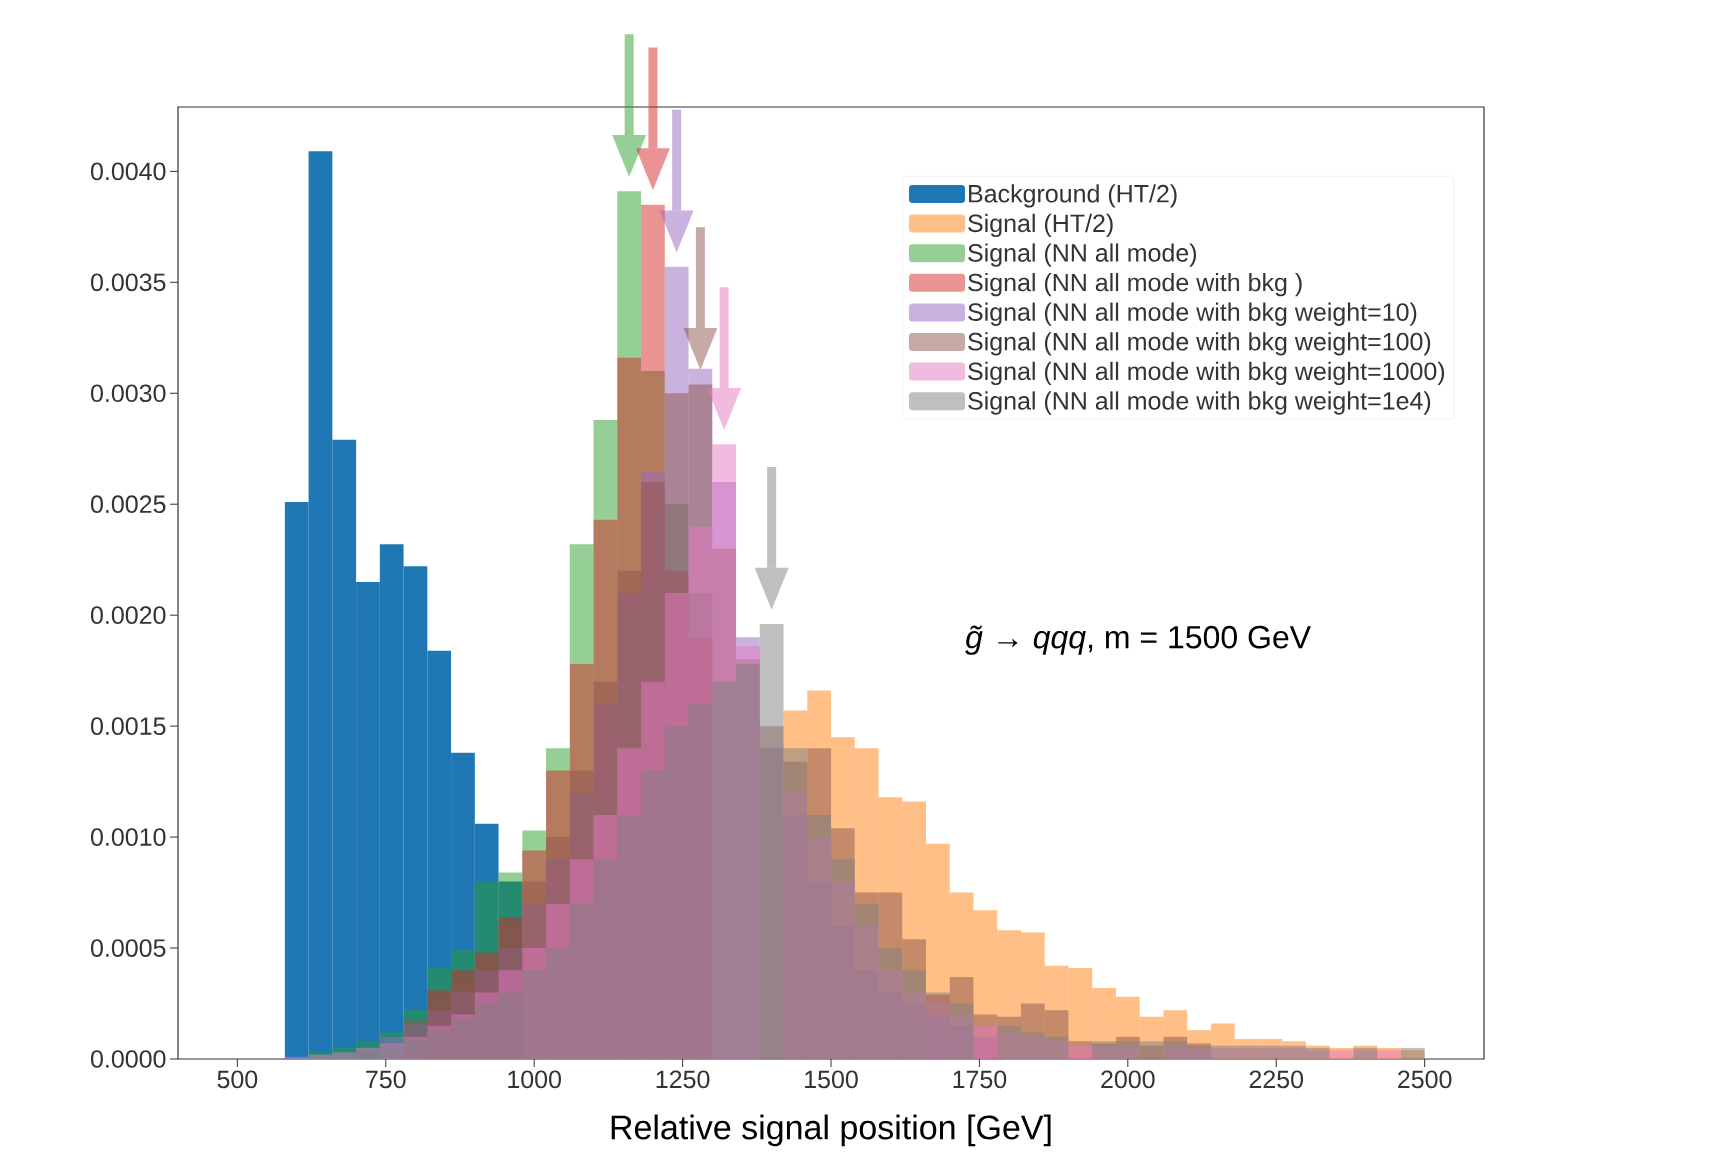  Describe the element at coordinates (128, 837) in the screenshot. I see `y-tick-label: 0.0010` at that location.